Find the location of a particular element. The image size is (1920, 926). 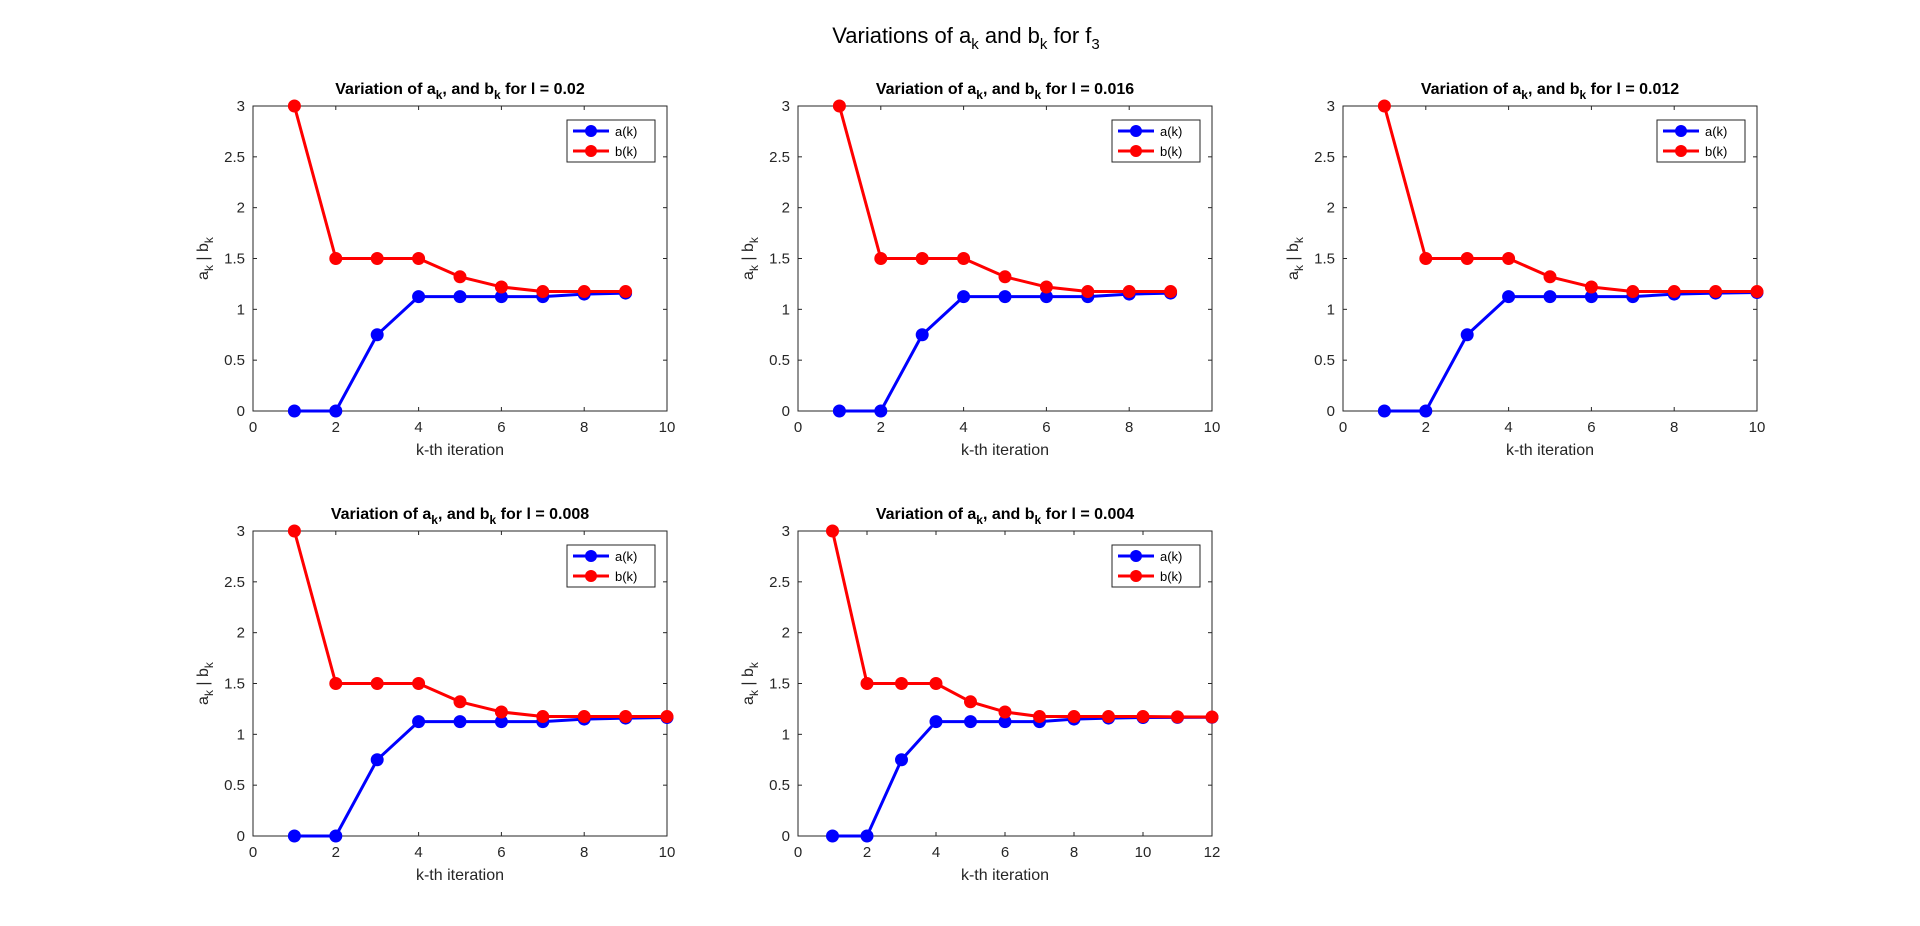

subplot-title: Variation of ak, and bk for l = 0.02 is located at coordinates (460, 91).